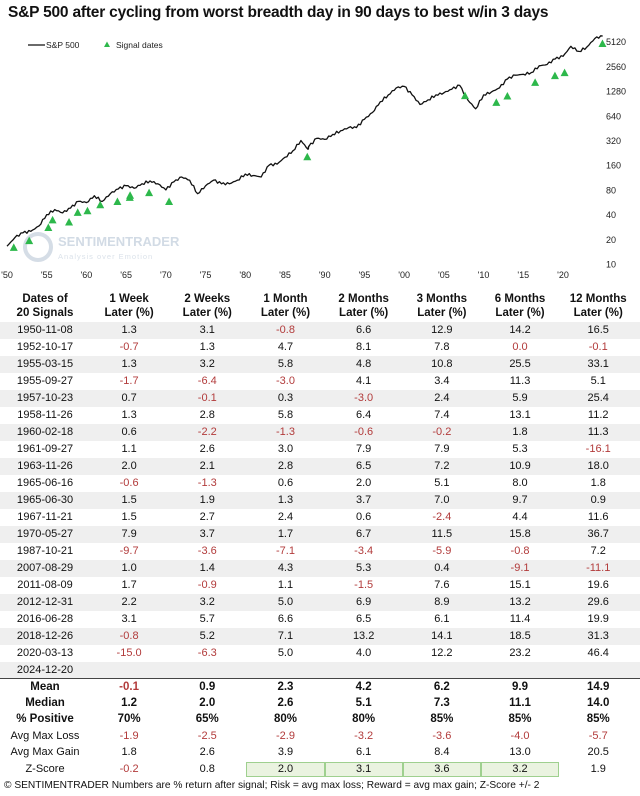 This screenshot has width=640, height=796. Describe the element at coordinates (363, 769) in the screenshot. I see `stat-value: 3.1` at that location.